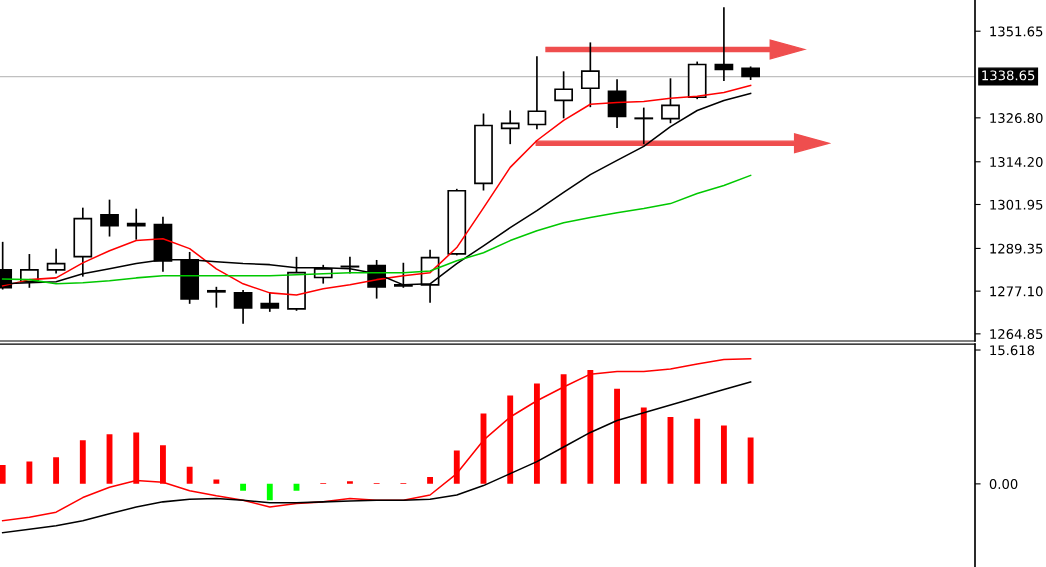 This screenshot has width=1046, height=567. I want to click on y-tick-label: 1277.10, so click(1016, 291).